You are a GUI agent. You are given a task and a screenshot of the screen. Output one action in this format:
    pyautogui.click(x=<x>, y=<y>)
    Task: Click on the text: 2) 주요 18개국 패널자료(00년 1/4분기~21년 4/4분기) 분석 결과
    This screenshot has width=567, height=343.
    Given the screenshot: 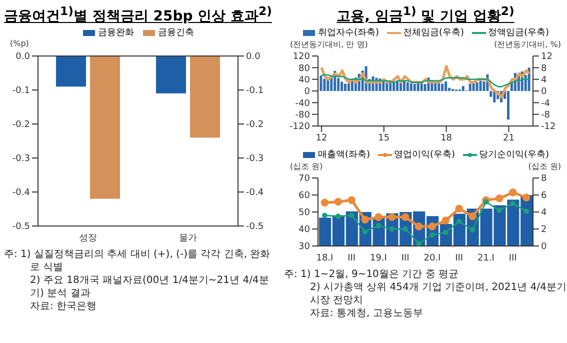 What is the action you would take?
    pyautogui.click(x=149, y=287)
    